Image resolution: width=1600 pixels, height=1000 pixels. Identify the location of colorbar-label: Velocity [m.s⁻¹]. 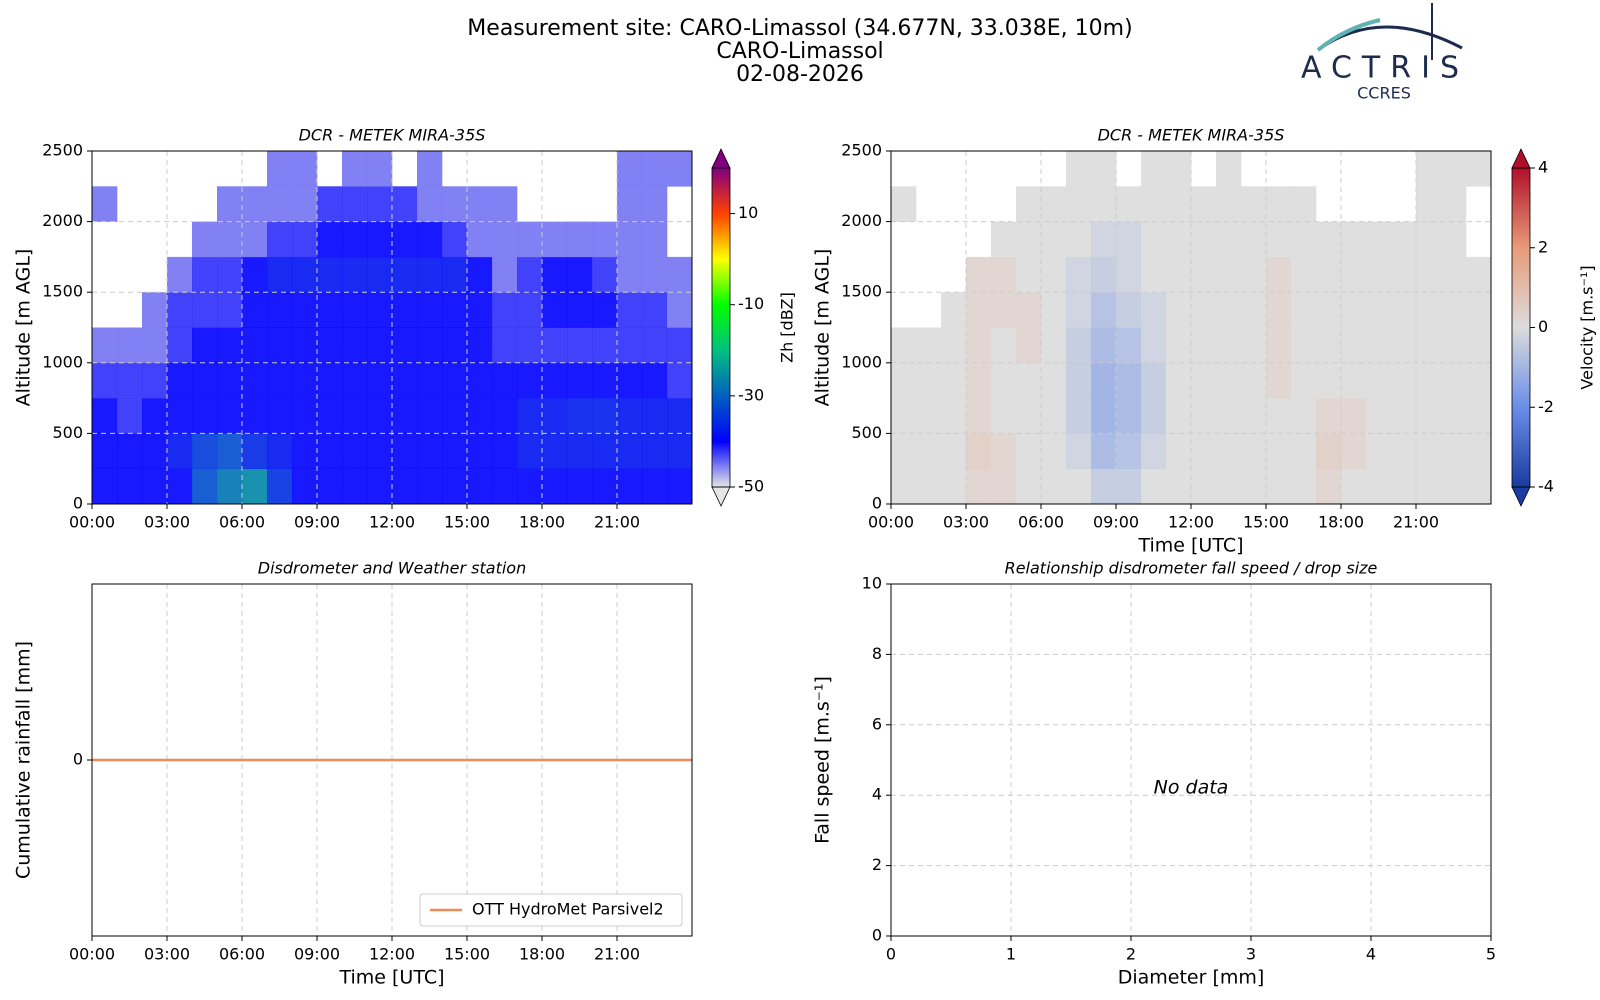
(1587, 327).